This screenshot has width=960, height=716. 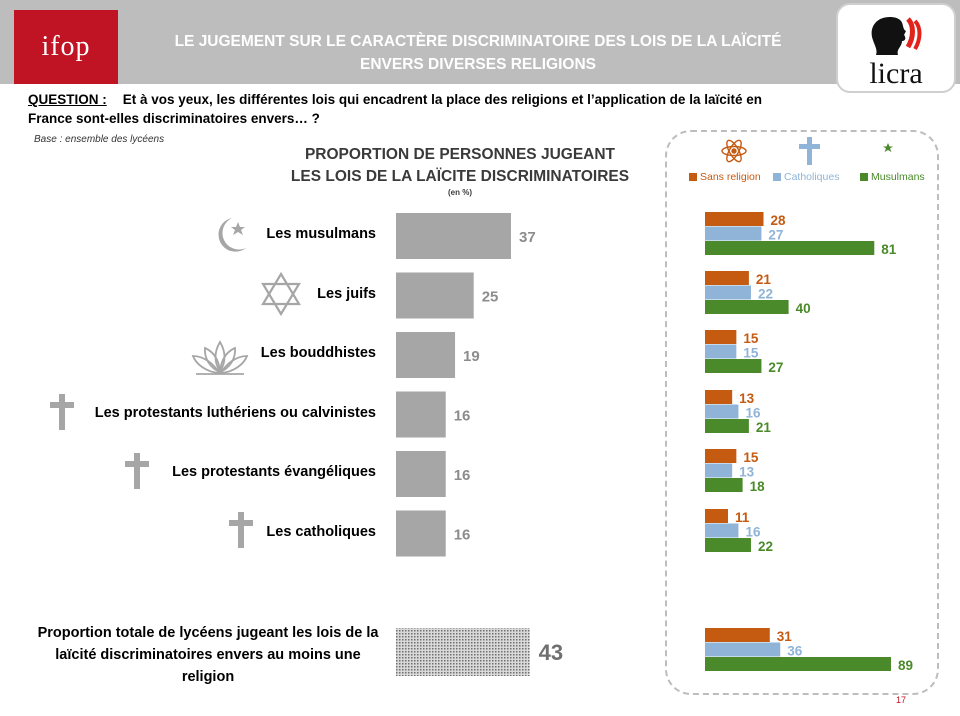 I want to click on legend-sans-religion: Sans religion, so click(x=725, y=177).